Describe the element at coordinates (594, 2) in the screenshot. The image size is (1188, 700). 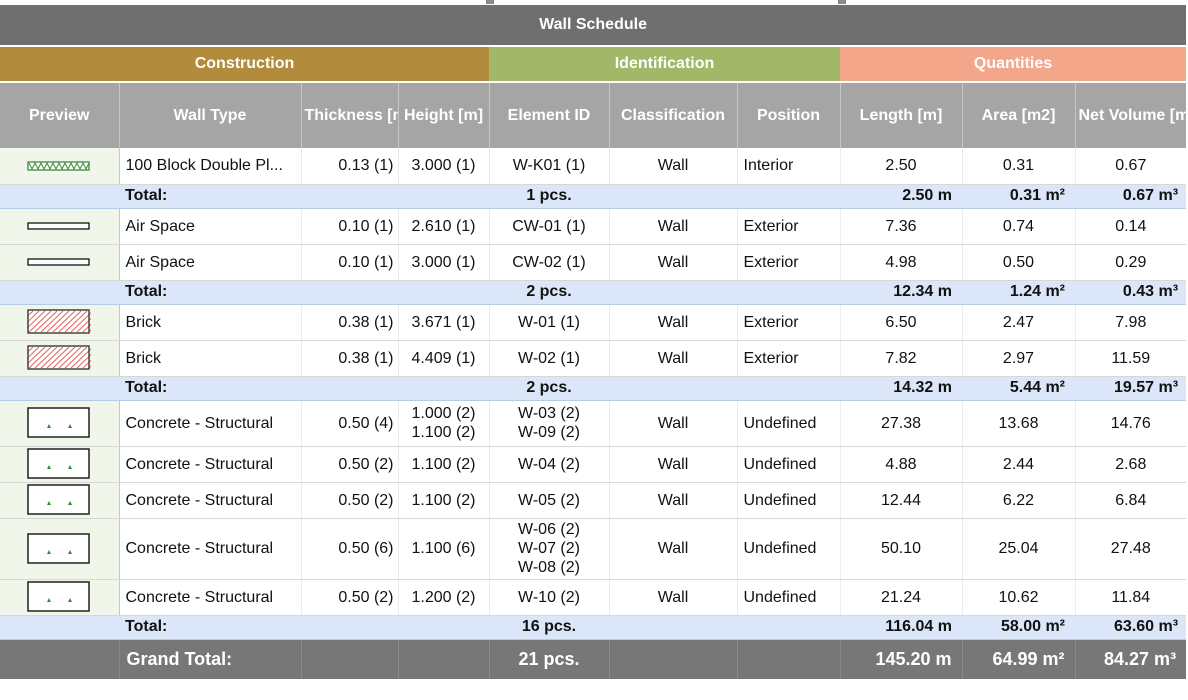
I see `top-edge-strip` at that location.